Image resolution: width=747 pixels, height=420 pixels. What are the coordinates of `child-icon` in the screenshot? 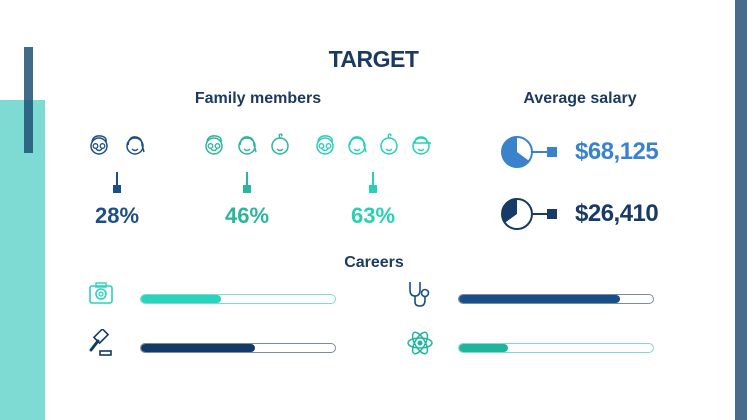 It's located at (421, 145).